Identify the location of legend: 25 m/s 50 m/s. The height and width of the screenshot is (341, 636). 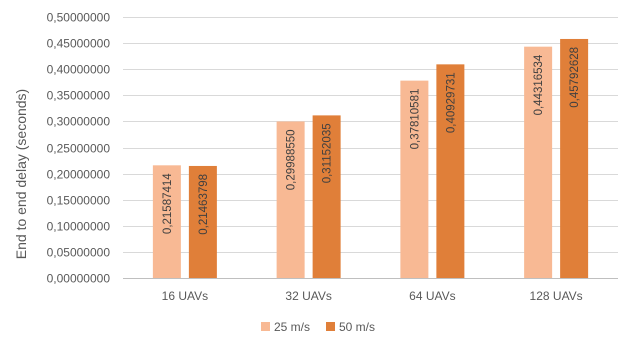
(318, 327).